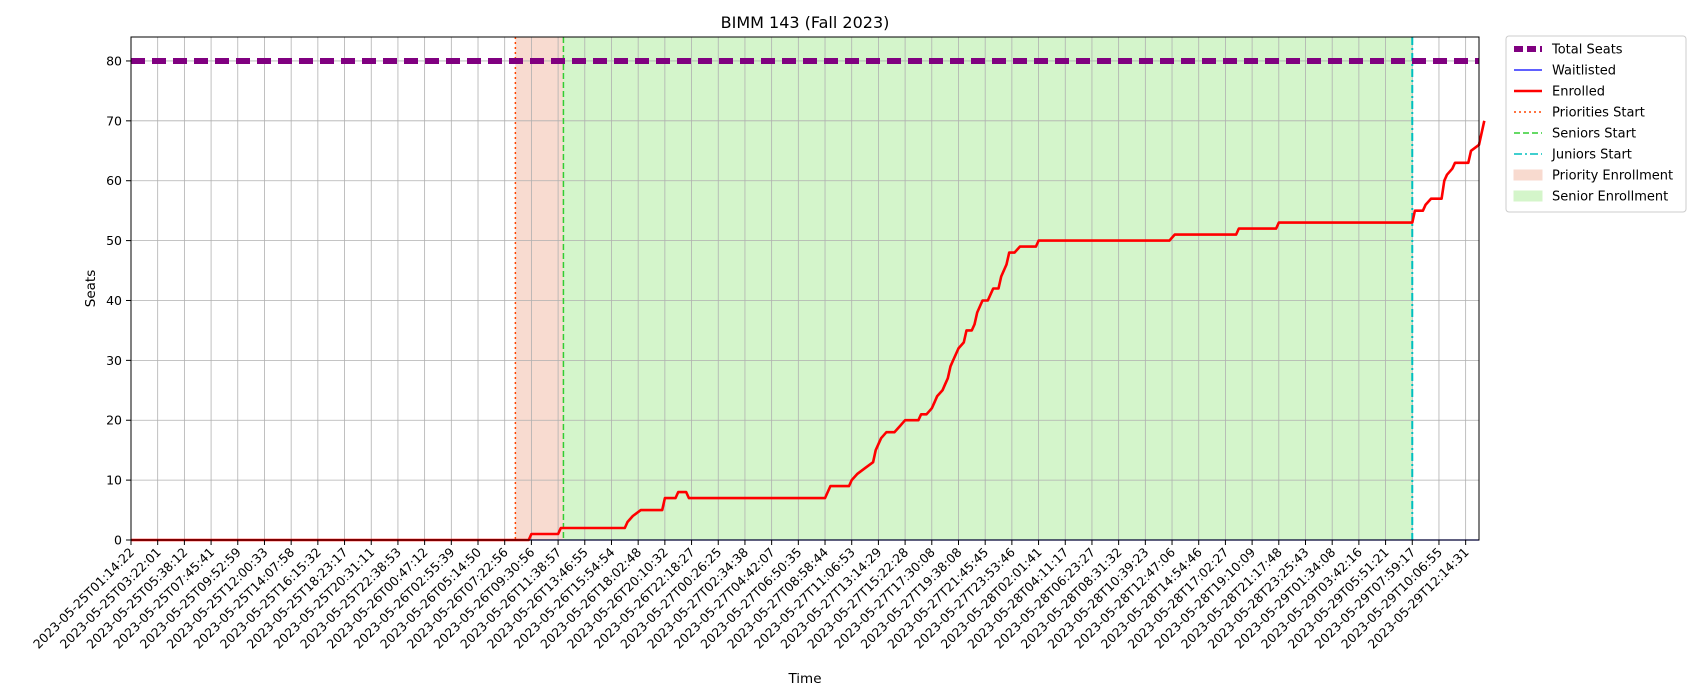 This screenshot has height=700, width=1700. I want to click on y-tick-label-2: 20, so click(114, 420).